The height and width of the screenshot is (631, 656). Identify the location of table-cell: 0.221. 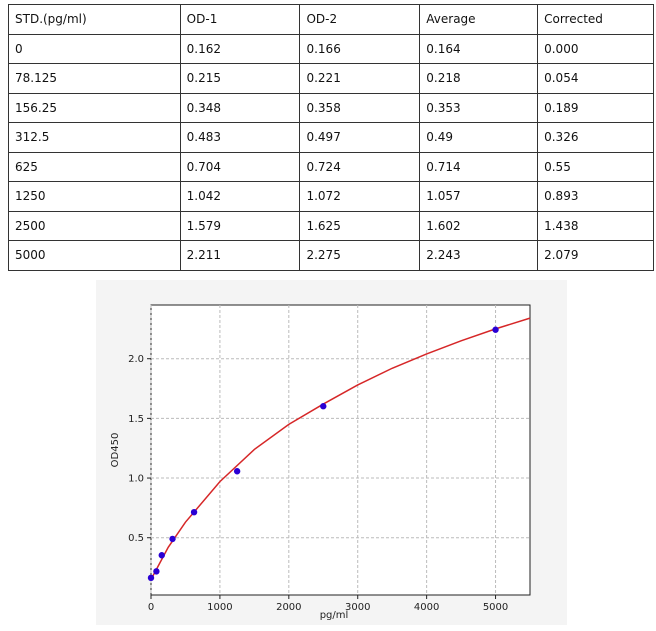
(360, 78).